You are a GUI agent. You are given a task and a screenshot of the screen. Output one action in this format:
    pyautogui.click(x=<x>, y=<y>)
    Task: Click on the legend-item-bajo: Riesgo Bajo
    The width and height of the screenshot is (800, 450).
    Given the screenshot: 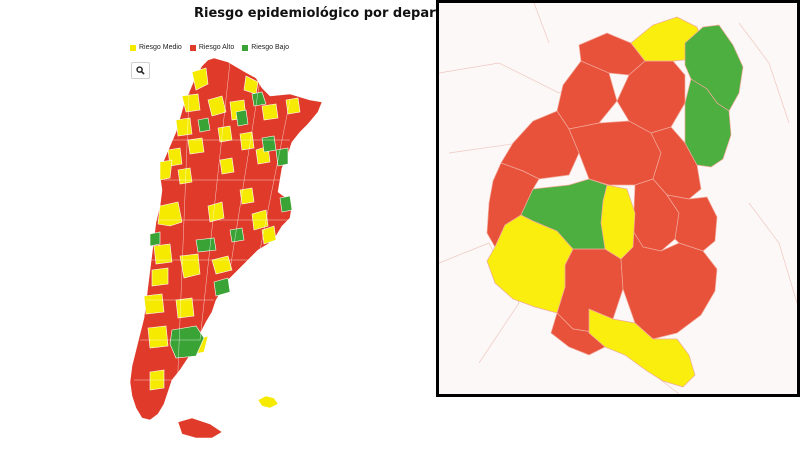 What is the action you would take?
    pyautogui.click(x=265, y=47)
    